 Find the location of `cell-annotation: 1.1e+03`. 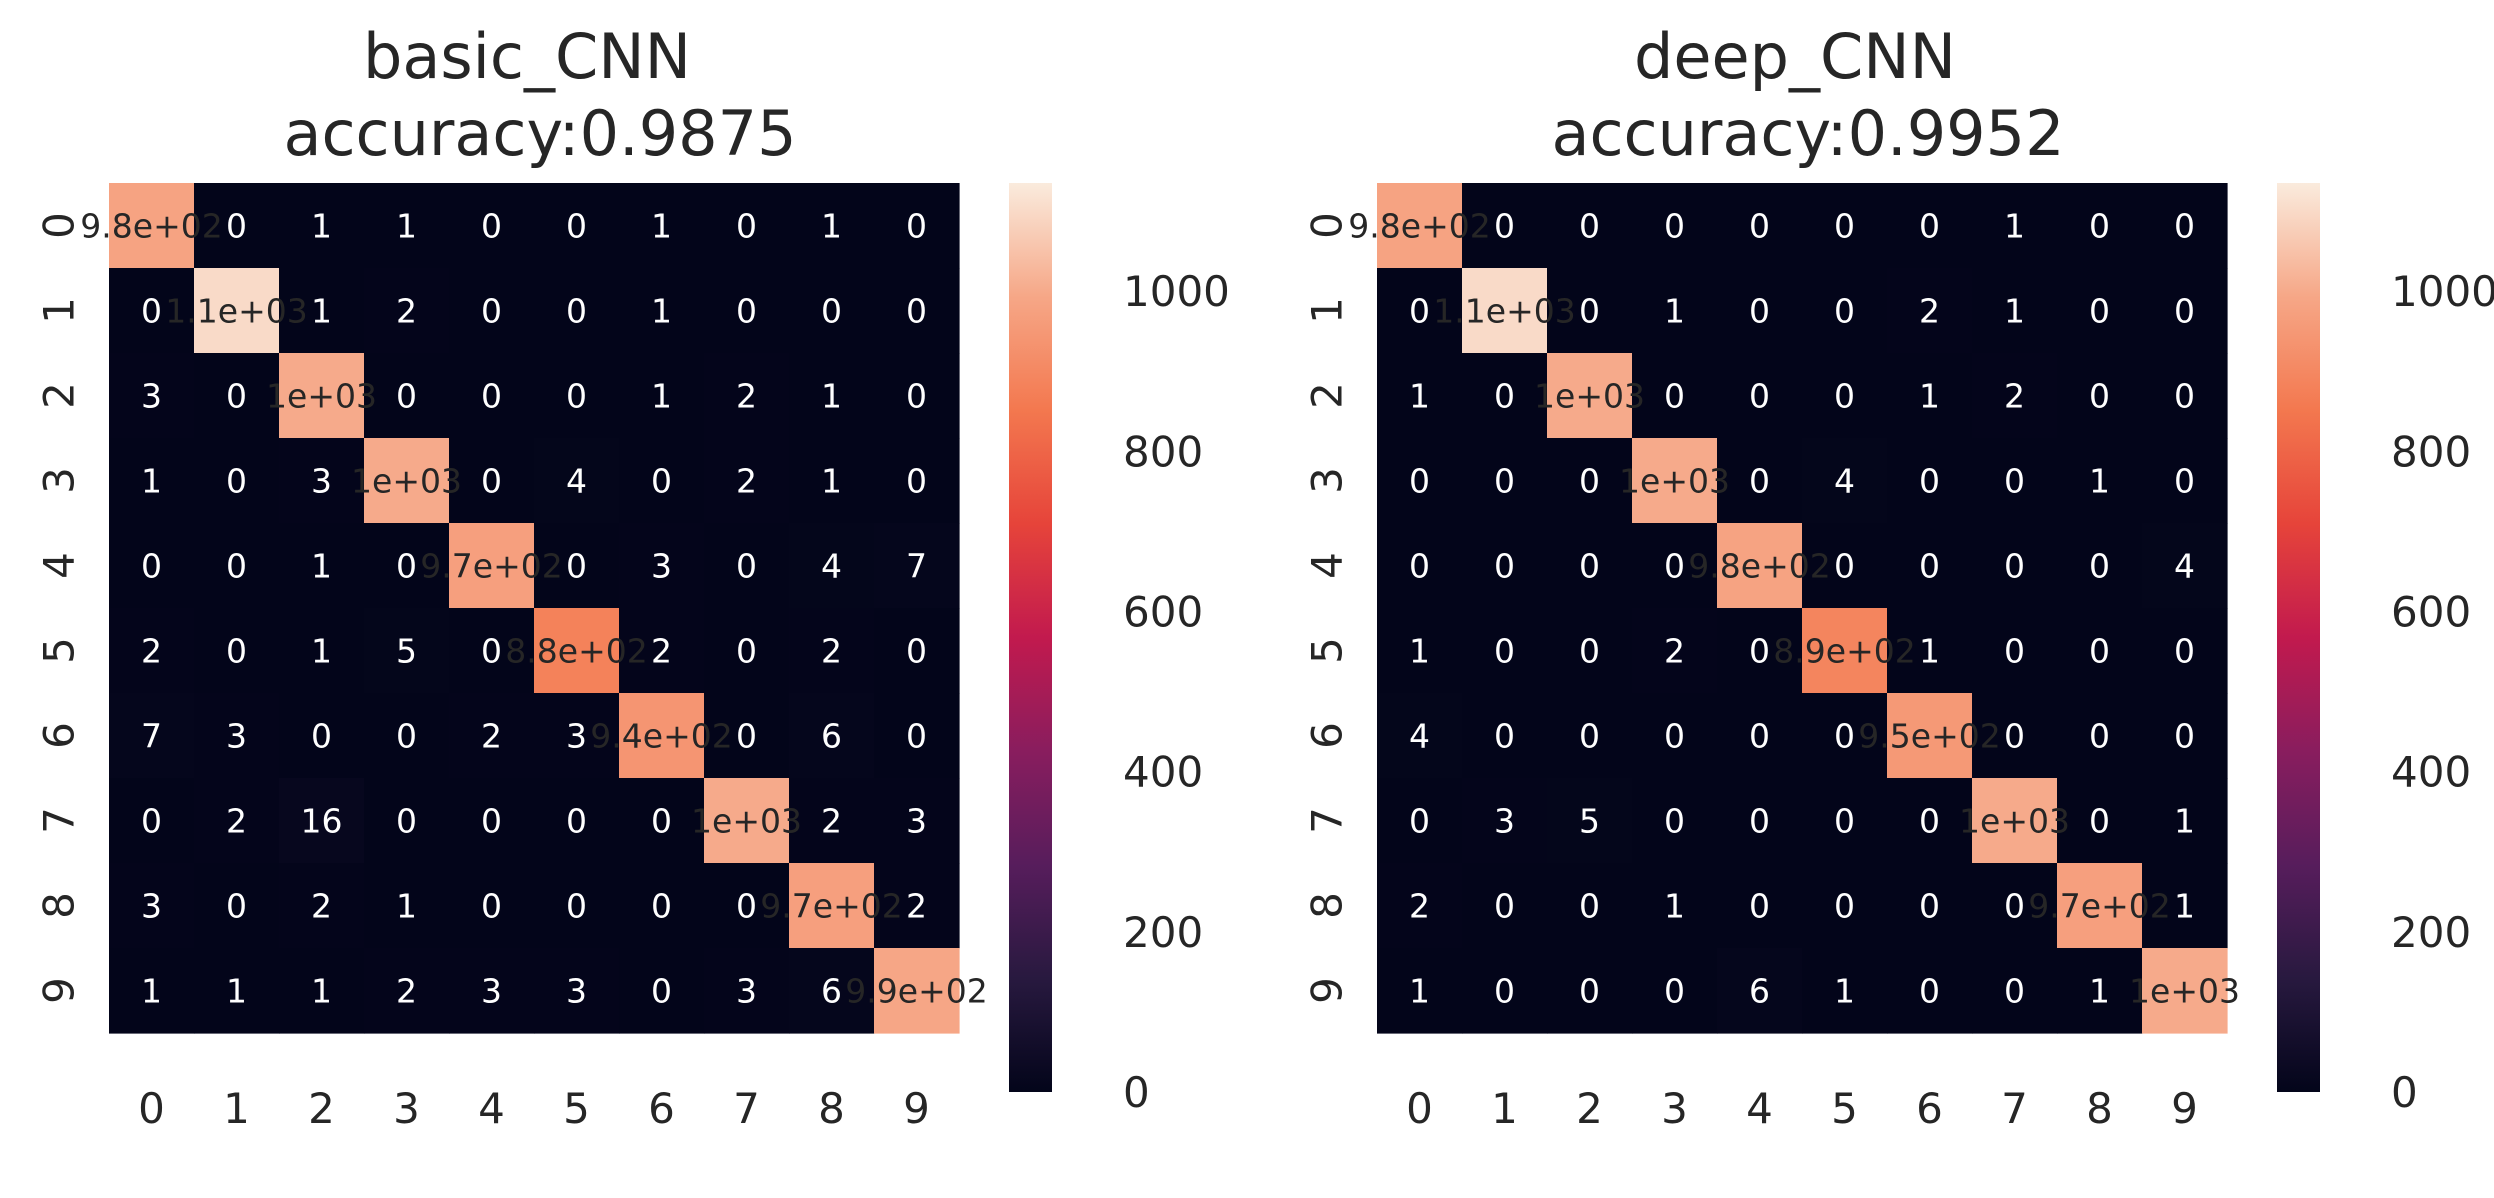

cell-annotation: 1.1e+03 is located at coordinates (1504, 311).